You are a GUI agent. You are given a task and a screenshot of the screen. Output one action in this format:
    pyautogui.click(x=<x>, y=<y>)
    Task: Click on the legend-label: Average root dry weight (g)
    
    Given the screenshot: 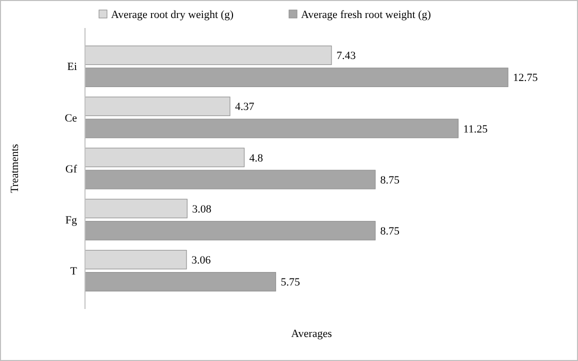 What is the action you would take?
    pyautogui.click(x=172, y=14)
    